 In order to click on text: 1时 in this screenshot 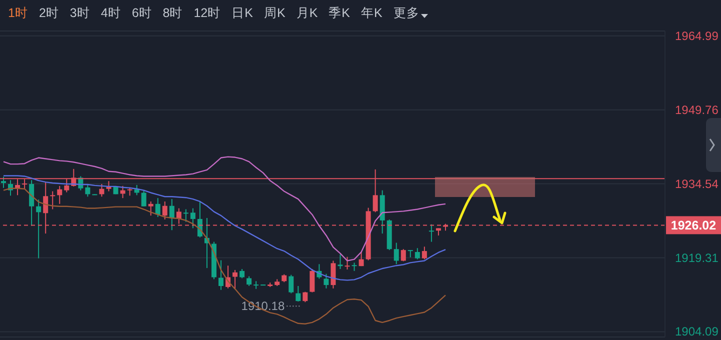, I will do `click(18, 13)`.